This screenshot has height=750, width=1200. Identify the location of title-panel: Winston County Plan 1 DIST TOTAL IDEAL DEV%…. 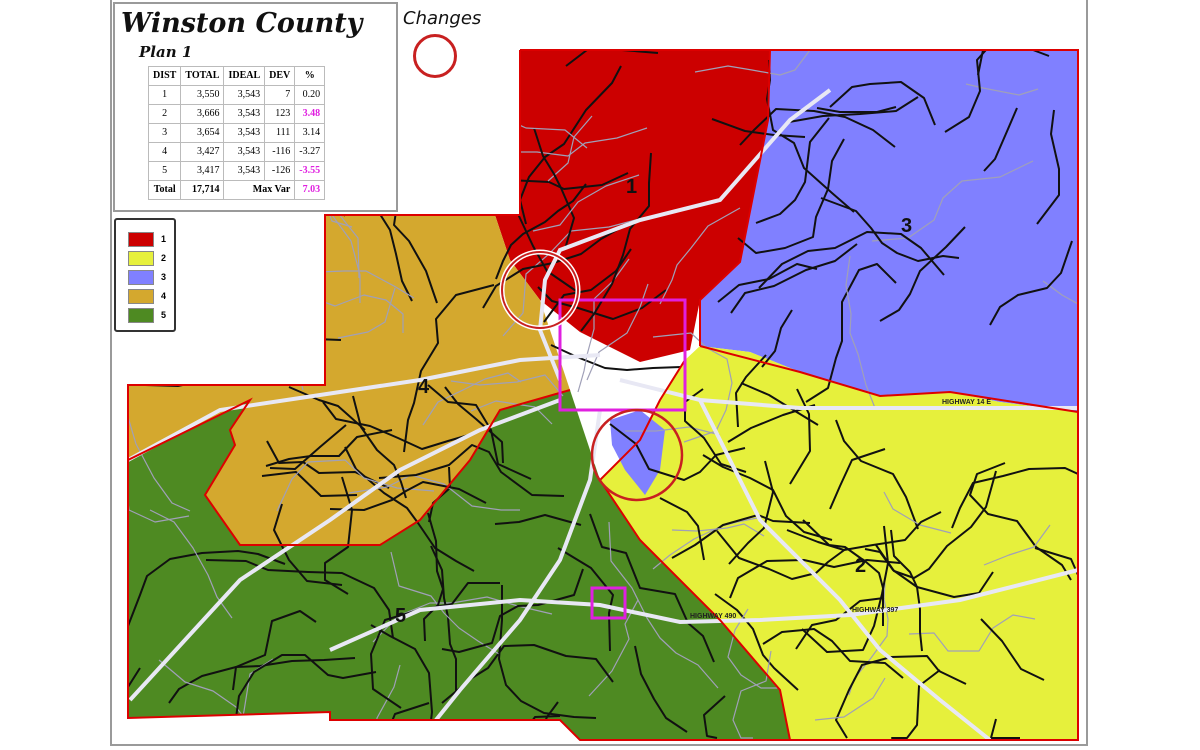
(255, 107).